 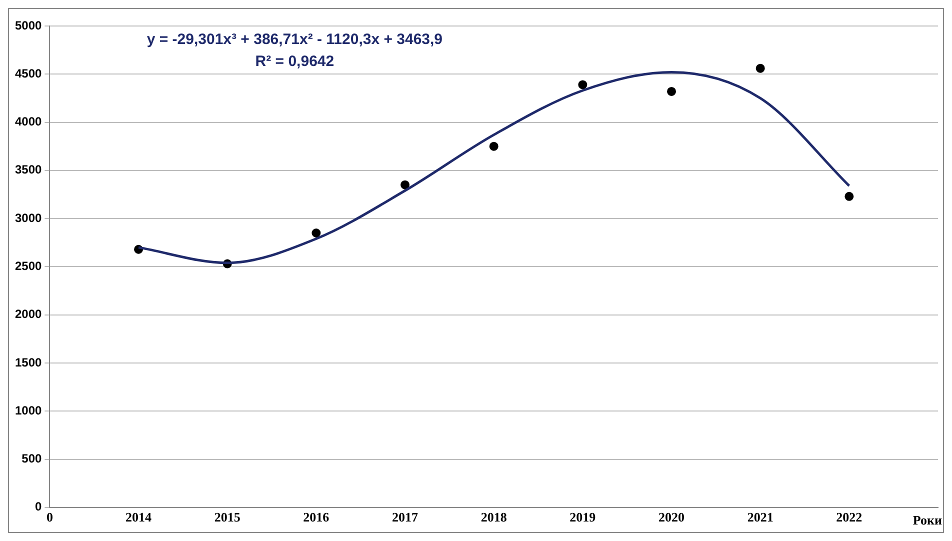 I want to click on x-tick-label: 0, so click(x=49, y=517).